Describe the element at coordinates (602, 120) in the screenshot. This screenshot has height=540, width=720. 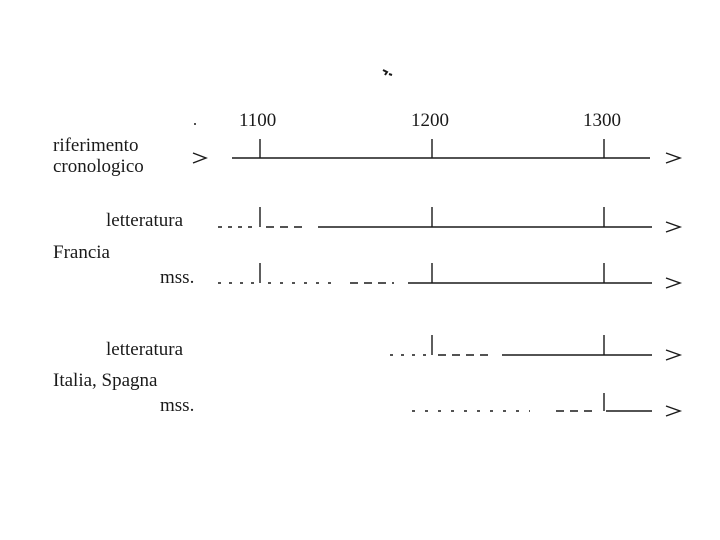
I see `year-label-1300: 1300` at that location.